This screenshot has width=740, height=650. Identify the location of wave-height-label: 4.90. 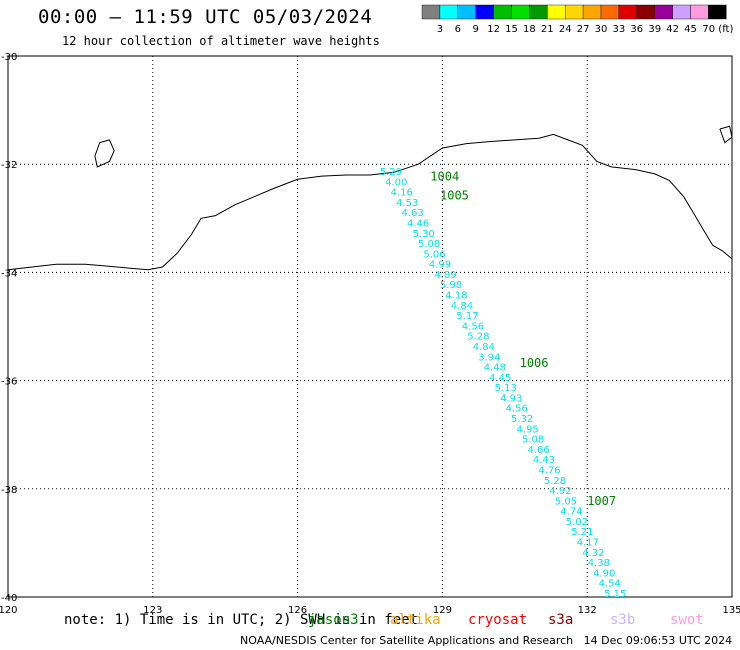
(604, 573).